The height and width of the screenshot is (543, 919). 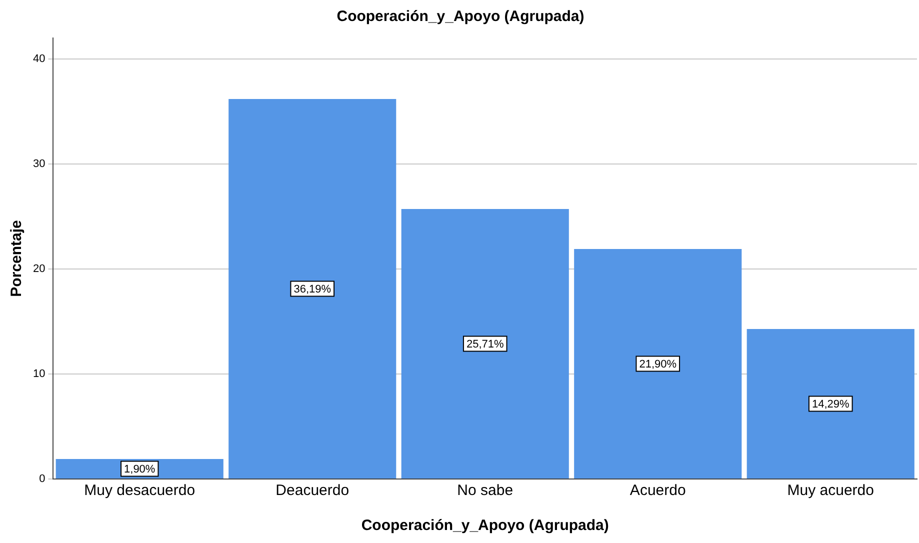 What do you see at coordinates (39, 374) in the screenshot?
I see `y-tick-label: 10` at bounding box center [39, 374].